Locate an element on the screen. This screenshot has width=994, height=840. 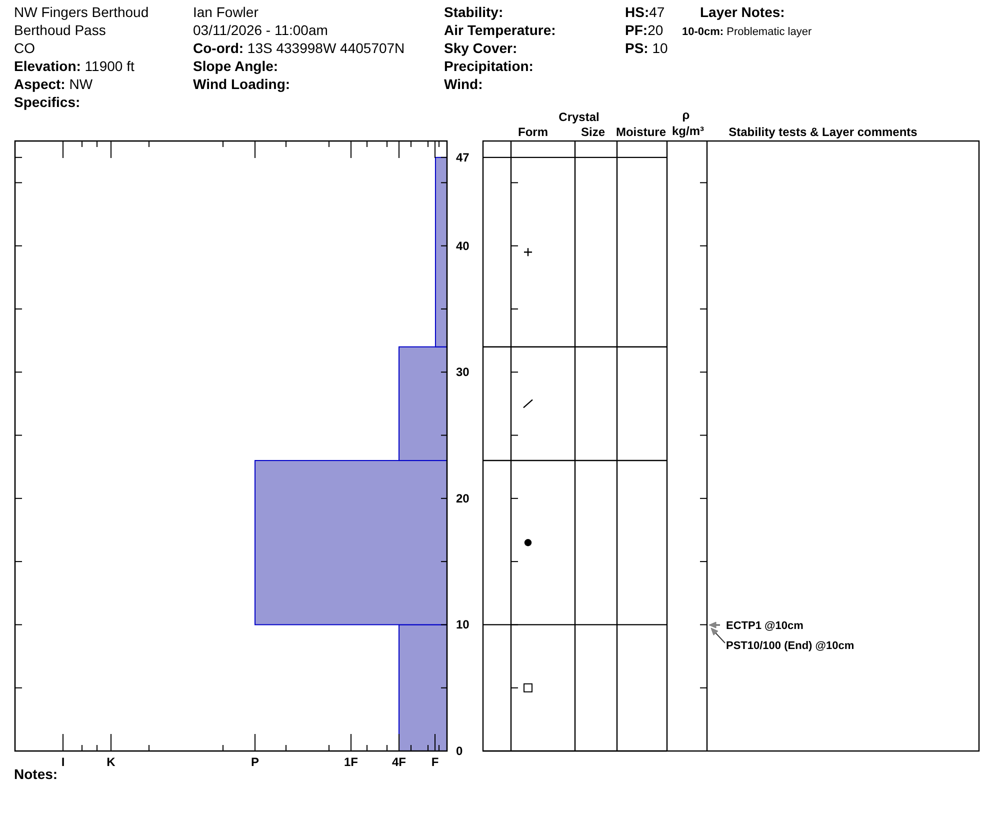
text: 4F is located at coordinates (399, 762).